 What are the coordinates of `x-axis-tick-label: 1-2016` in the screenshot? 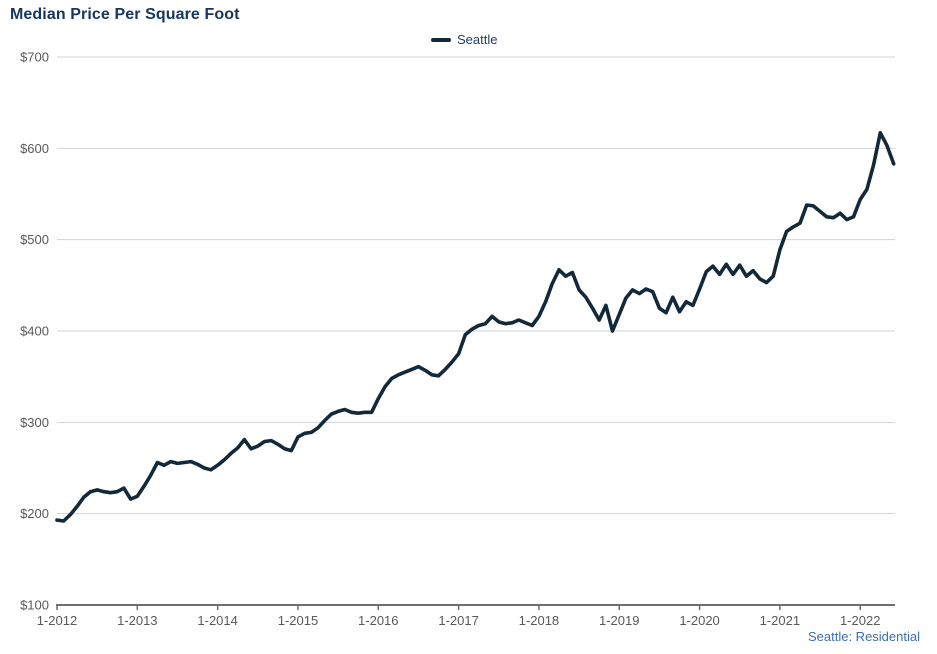 It's located at (378, 620).